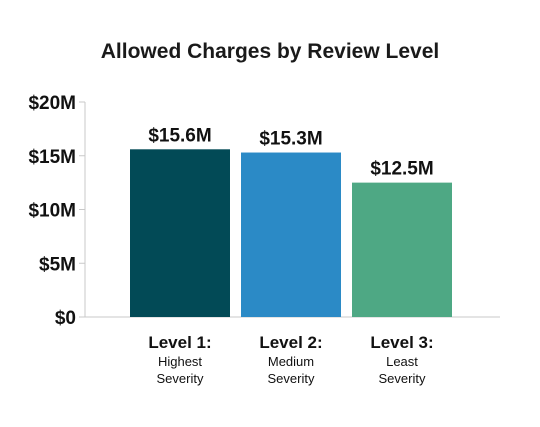 The image size is (540, 427). Describe the element at coordinates (290, 342) in the screenshot. I see `category-title: Level 2:` at that location.